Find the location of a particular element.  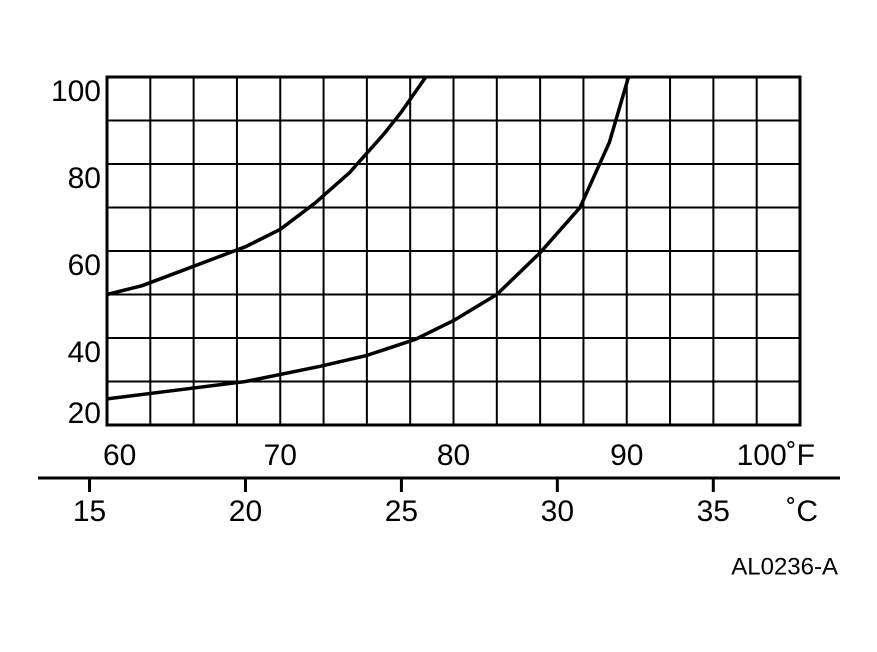

figure-code: AL0236-A is located at coordinates (784, 566).